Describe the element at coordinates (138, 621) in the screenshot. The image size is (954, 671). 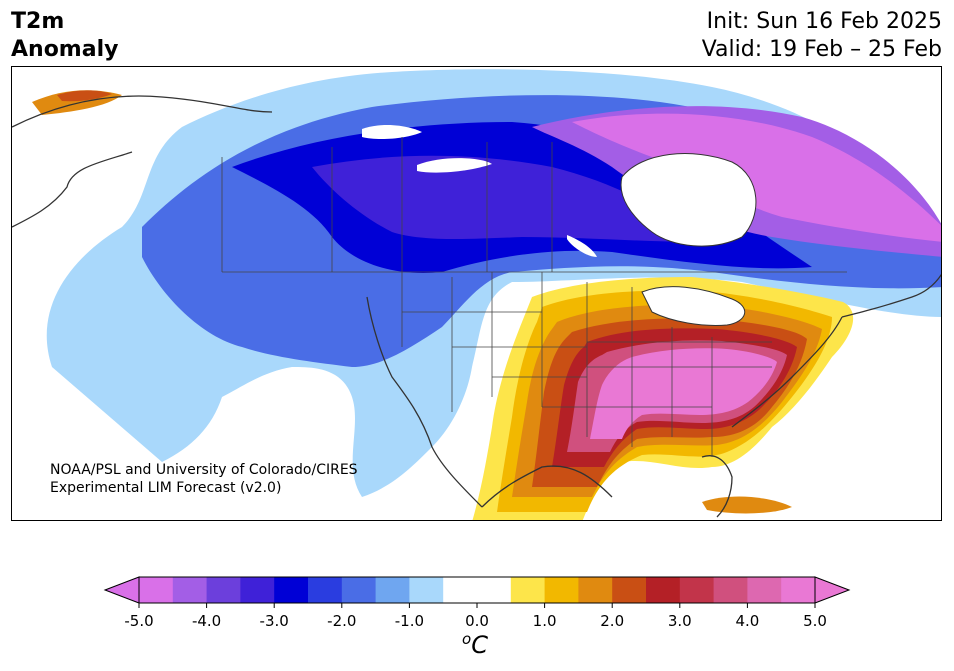
I see `colorbar-tick-label: -5.0` at that location.